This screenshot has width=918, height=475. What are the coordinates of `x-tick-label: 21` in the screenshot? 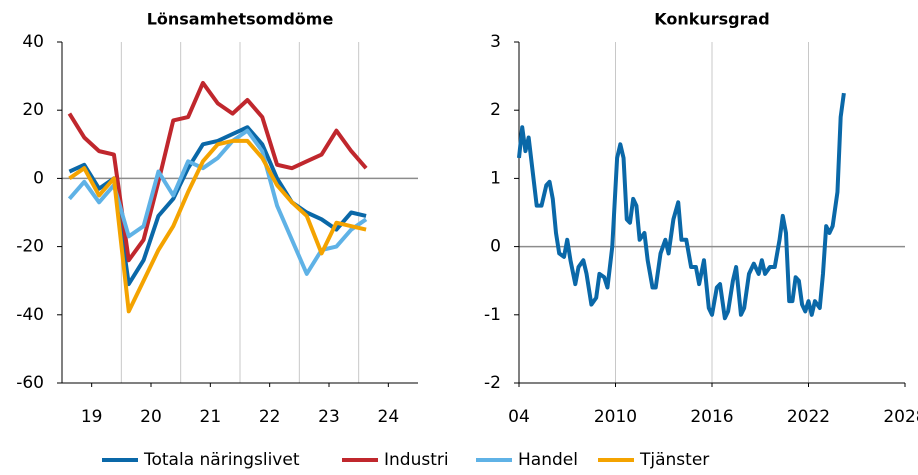 It's located at (211, 417).